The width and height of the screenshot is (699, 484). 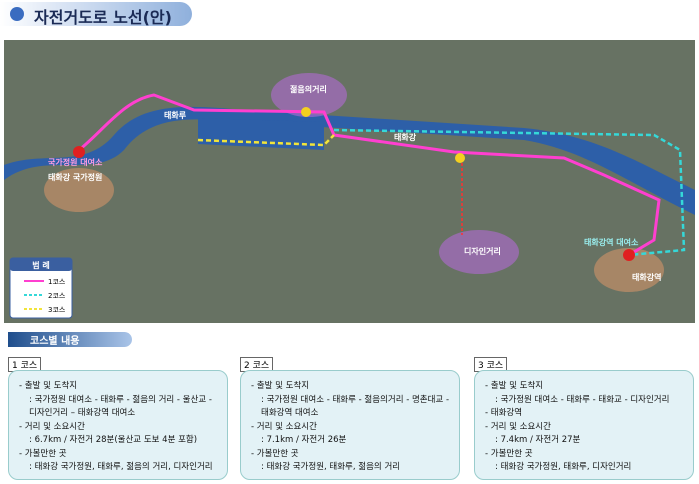 What do you see at coordinates (611, 242) in the screenshot?
I see `map-label: 태화강역 대여소` at bounding box center [611, 242].